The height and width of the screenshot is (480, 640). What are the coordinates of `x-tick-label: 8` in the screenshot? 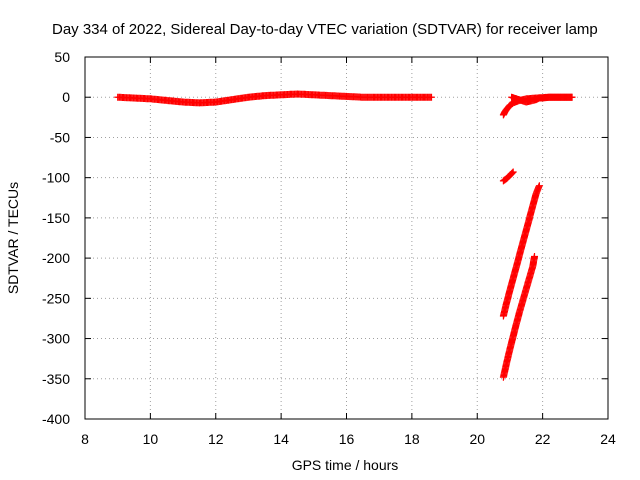 It's located at (85, 439).